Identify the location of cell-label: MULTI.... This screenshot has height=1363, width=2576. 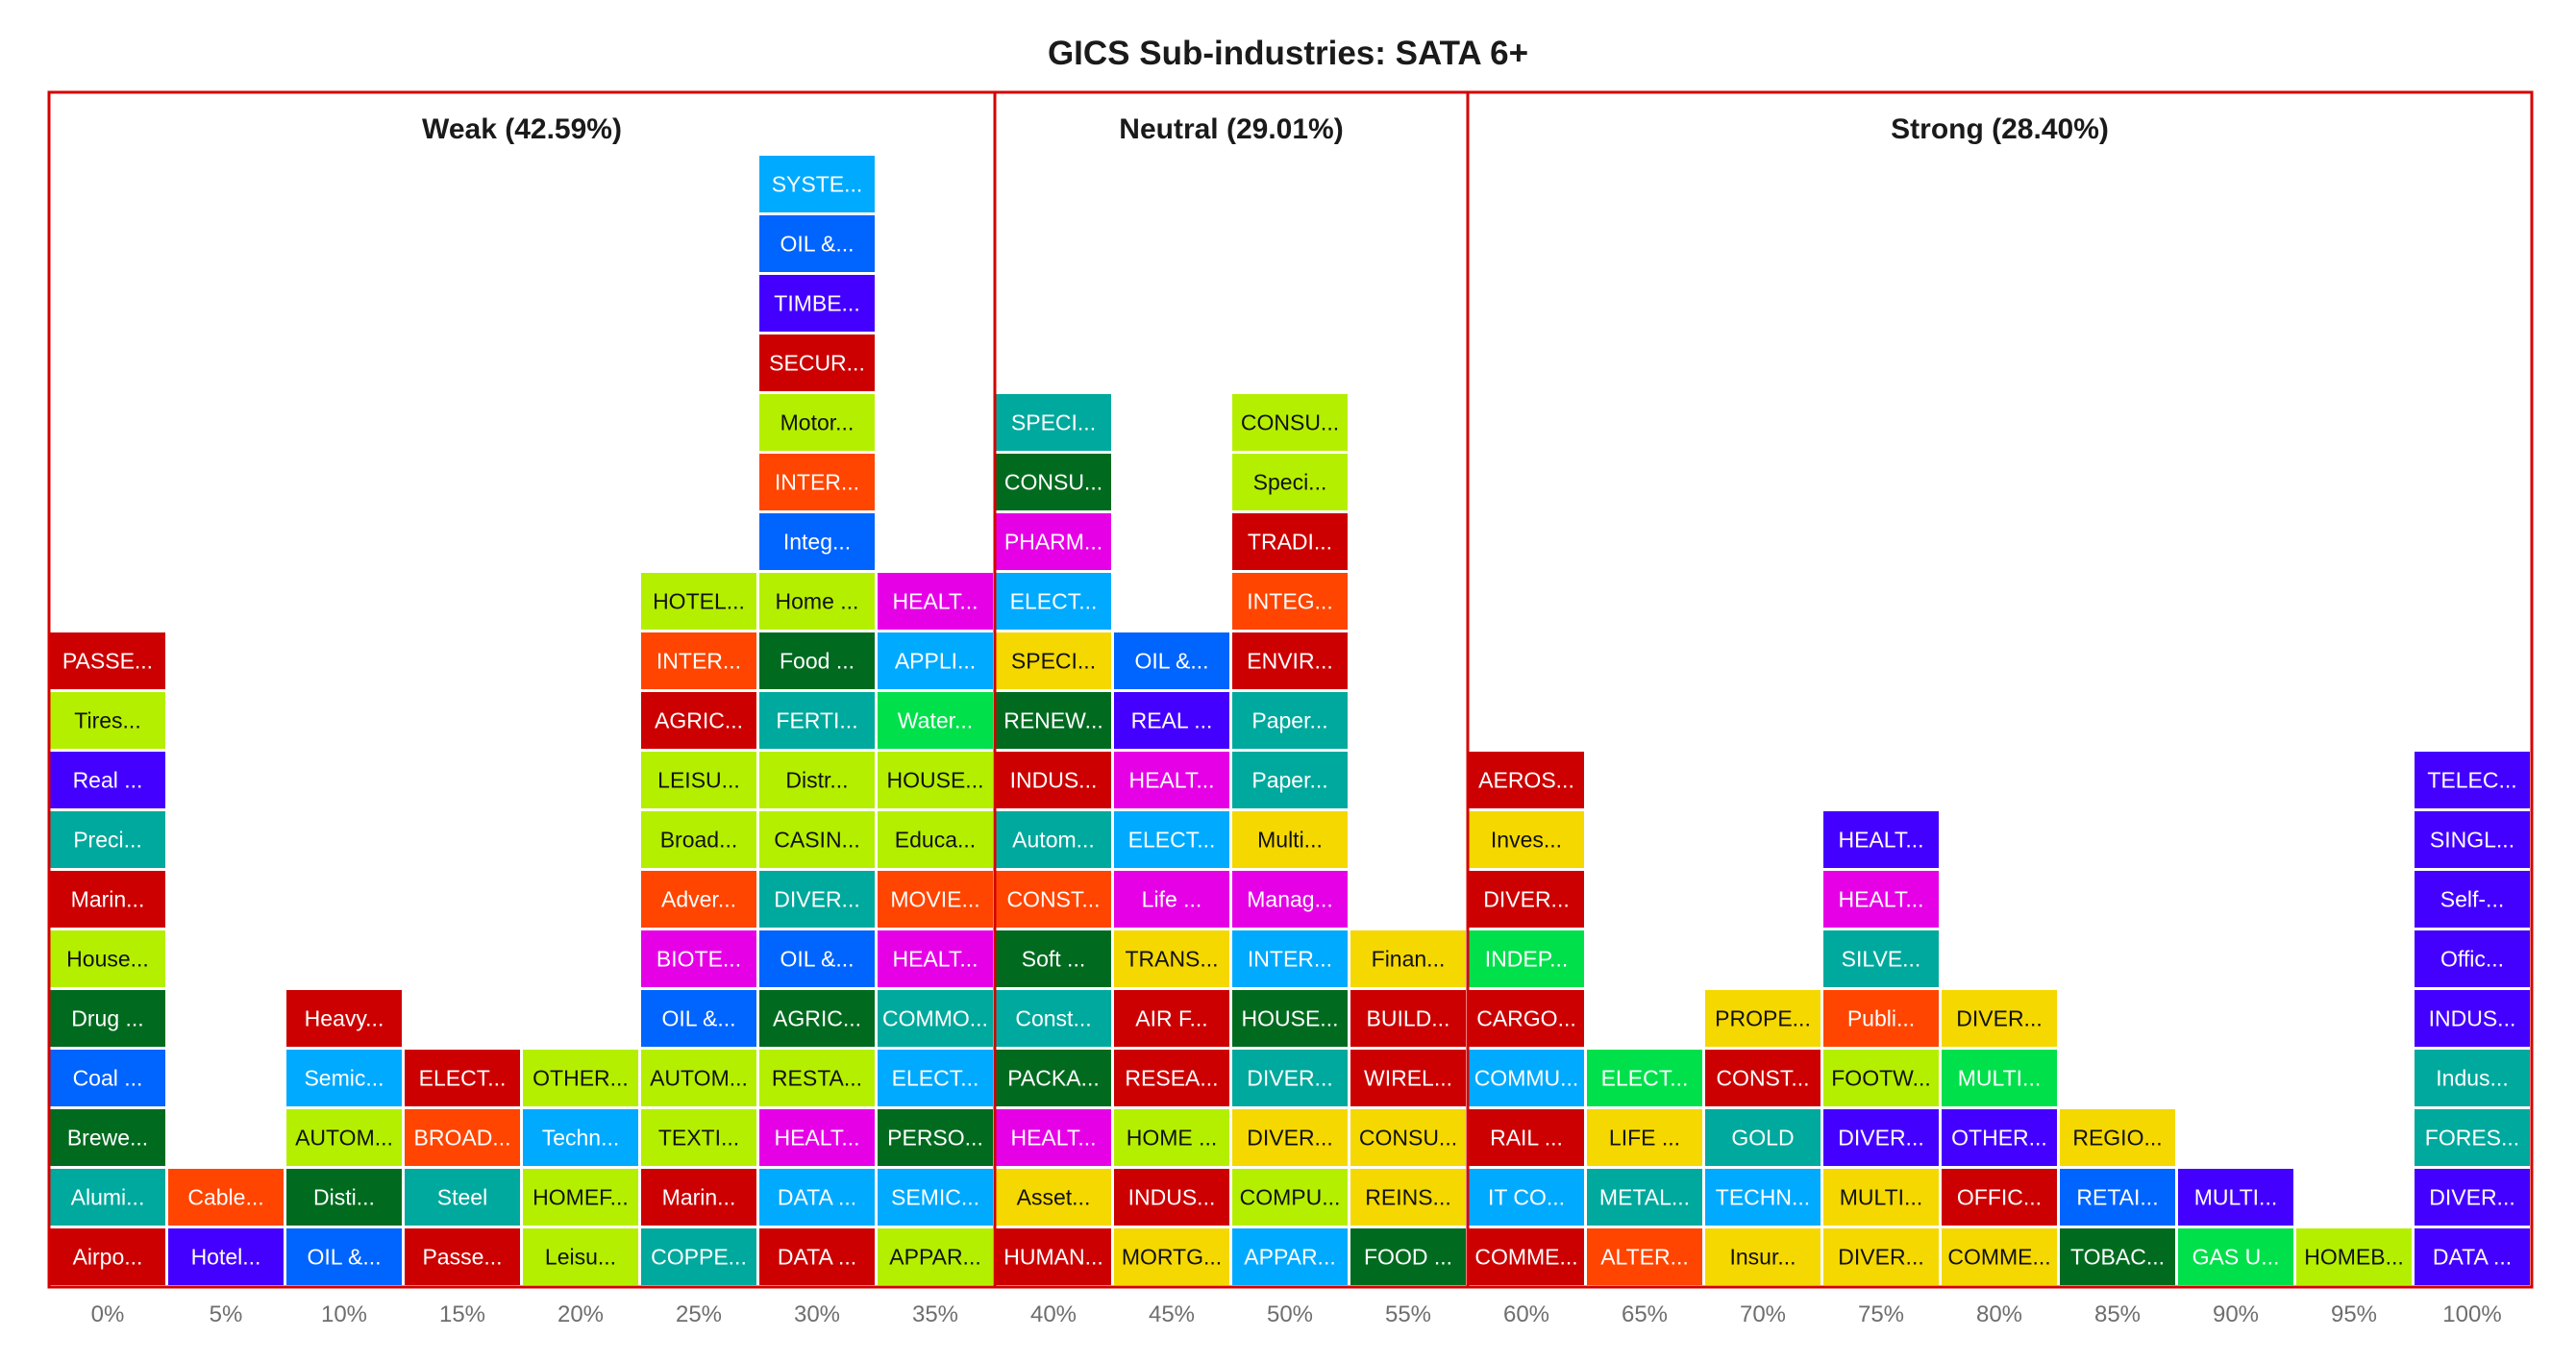
(2000, 1078).